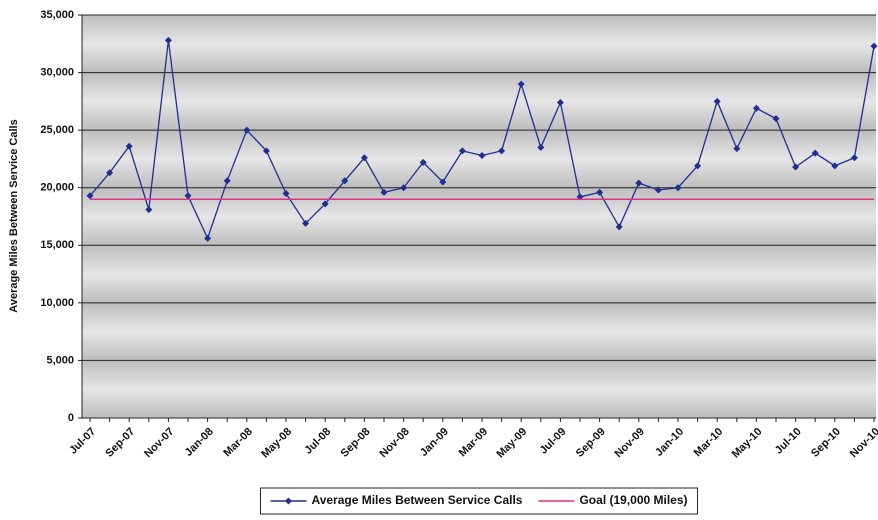  What do you see at coordinates (709, 443) in the screenshot?
I see `x-tick-label: Mar-10` at bounding box center [709, 443].